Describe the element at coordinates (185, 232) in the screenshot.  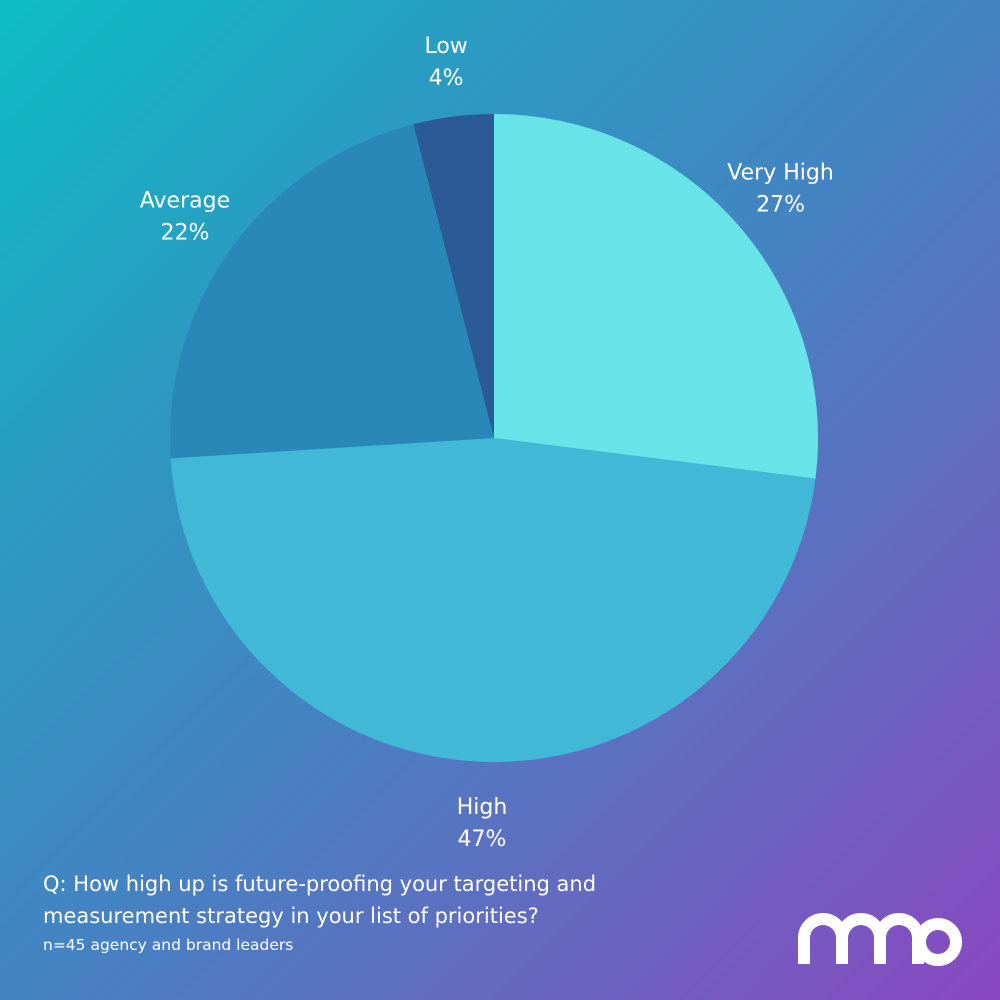
I see `slice-value-average: 22%` at that location.